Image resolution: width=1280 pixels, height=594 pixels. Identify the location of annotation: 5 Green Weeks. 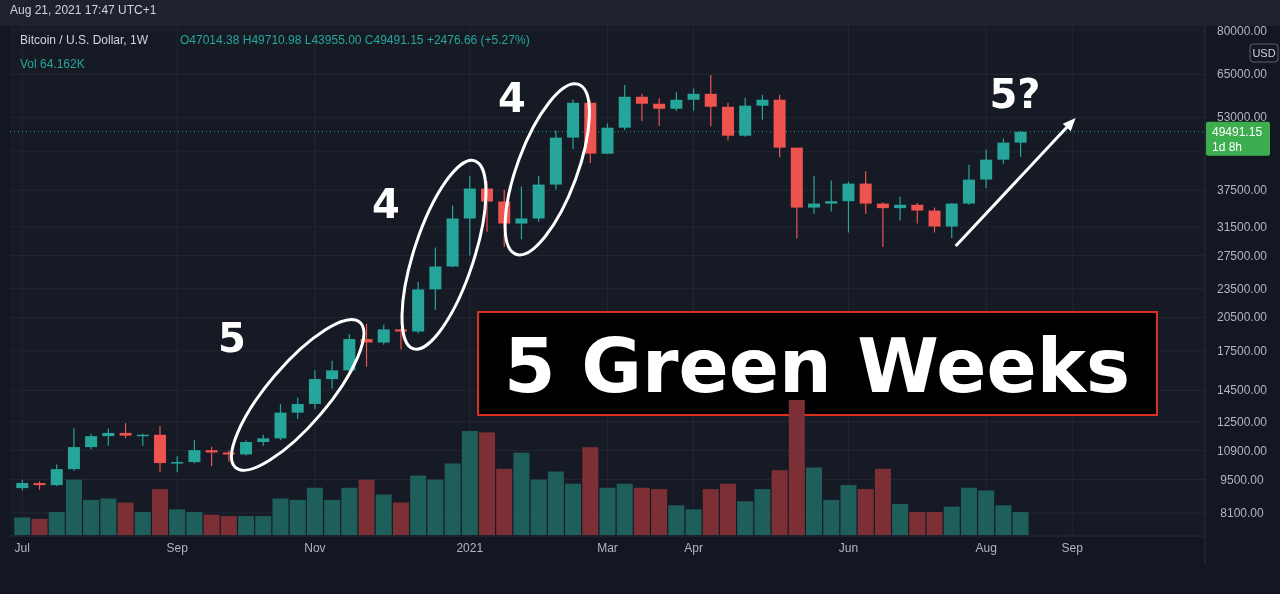
(817, 366).